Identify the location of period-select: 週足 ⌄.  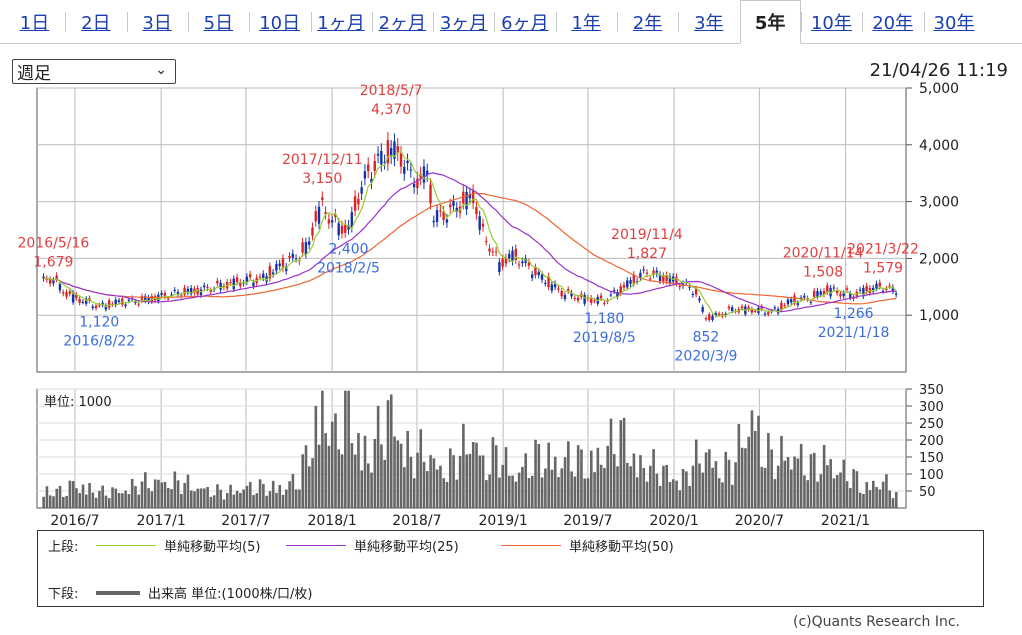
(94, 71).